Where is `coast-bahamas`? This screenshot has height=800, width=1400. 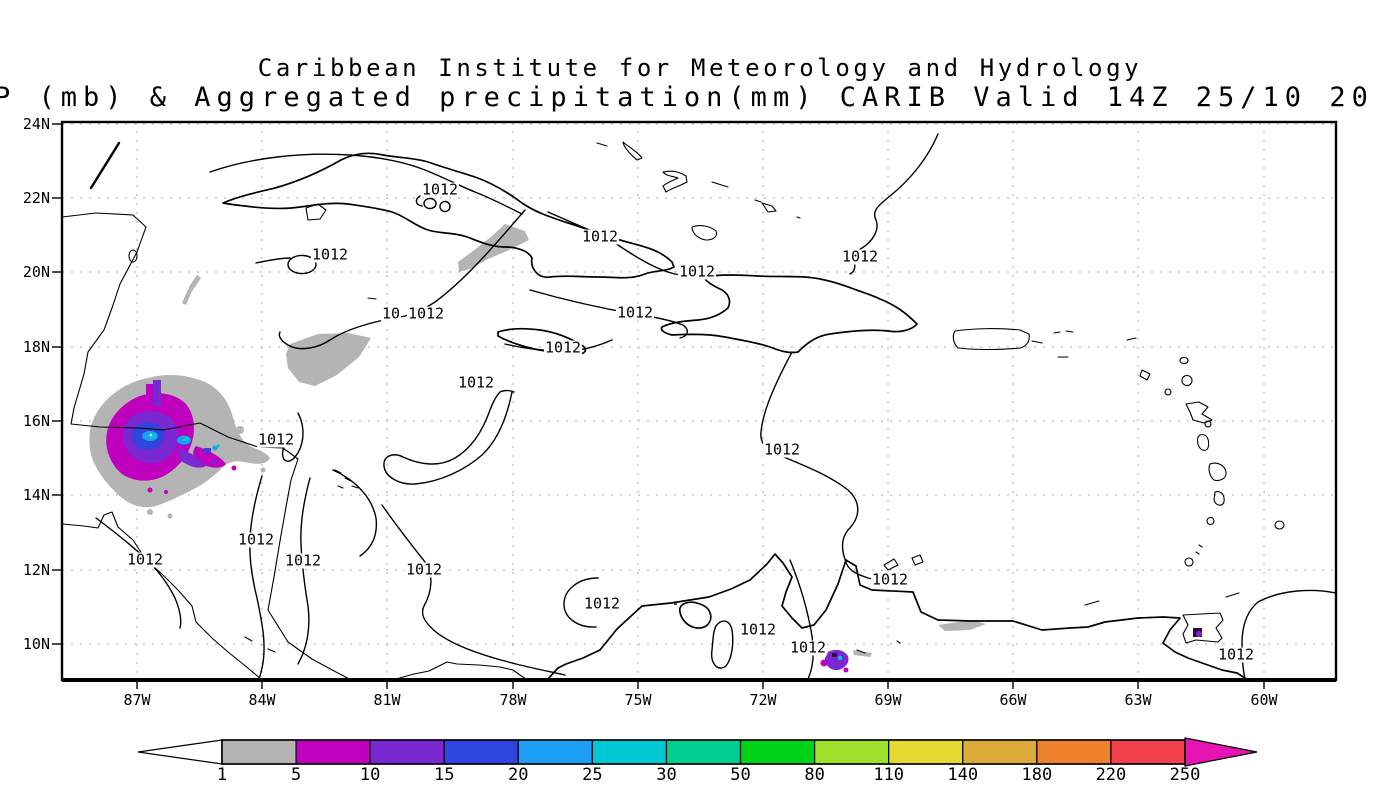
coast-bahamas is located at coordinates (679, 172).